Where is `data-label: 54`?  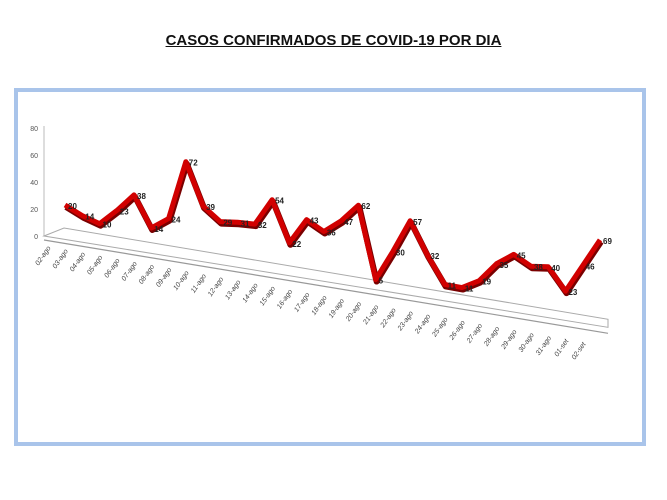 data-label: 54 is located at coordinates (279, 201).